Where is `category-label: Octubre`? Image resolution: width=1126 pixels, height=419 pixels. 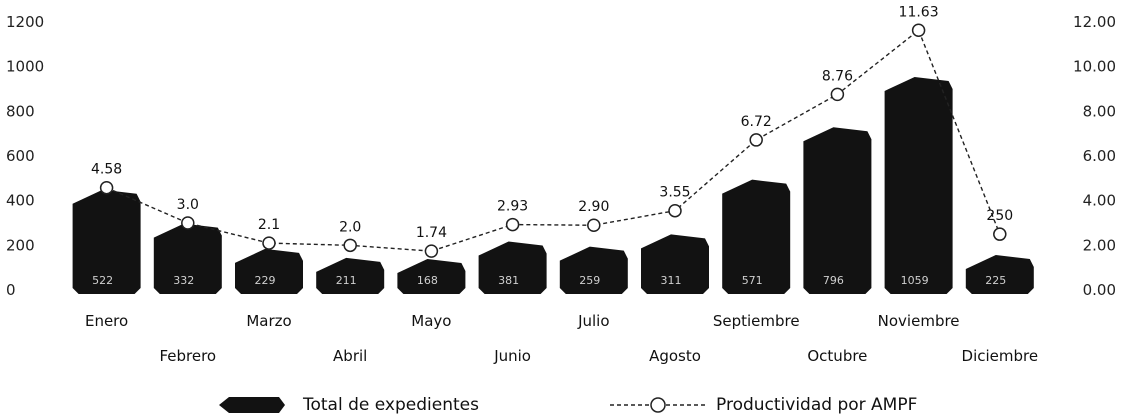
category-label: Octubre is located at coordinates (837, 356).